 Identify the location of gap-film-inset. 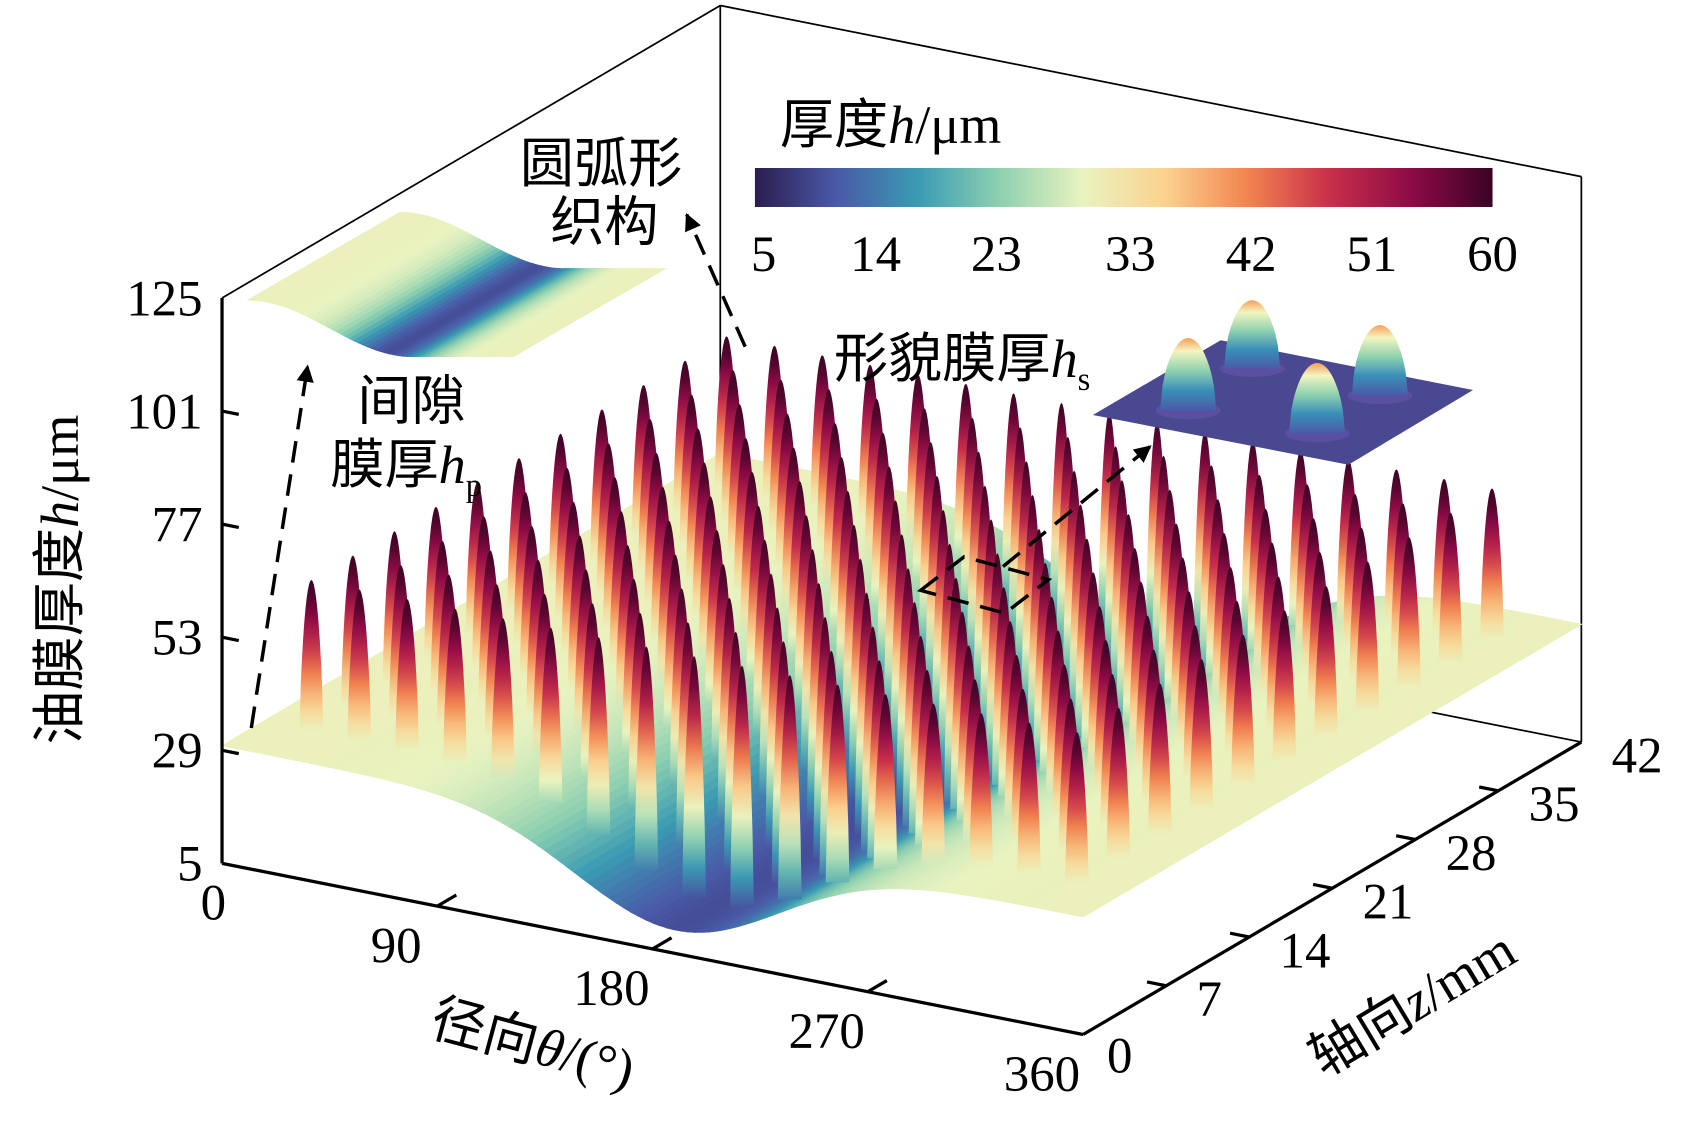
(457, 284).